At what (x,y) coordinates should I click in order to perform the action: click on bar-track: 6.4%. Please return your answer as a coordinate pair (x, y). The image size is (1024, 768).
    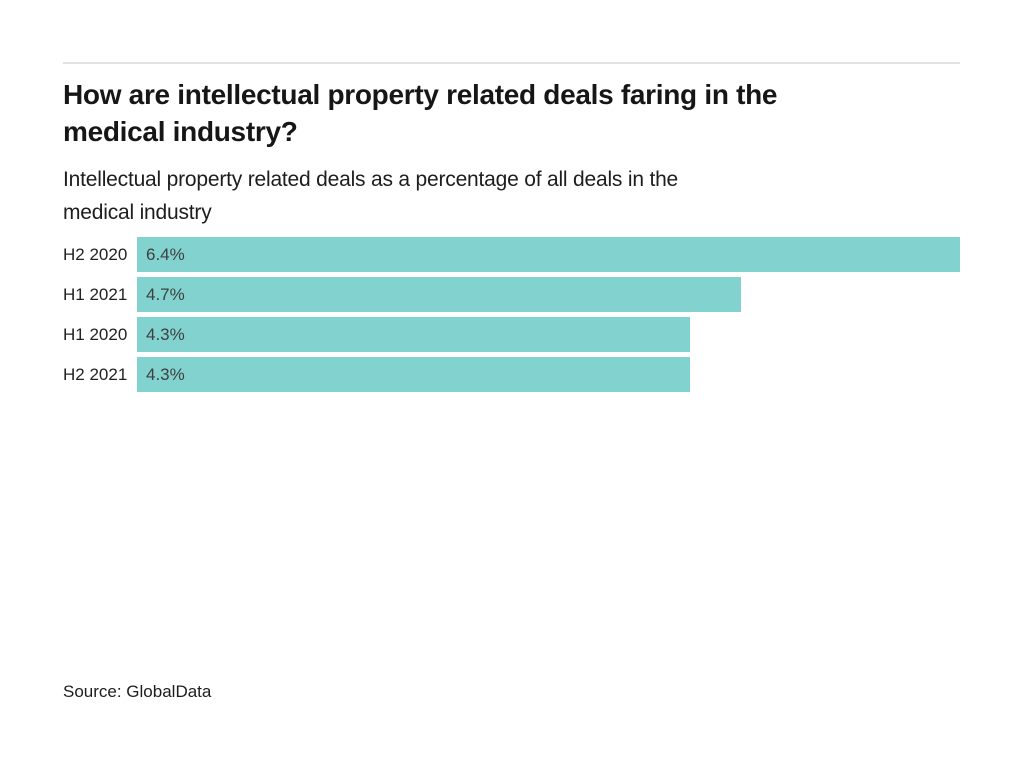
    Looking at the image, I should click on (548, 254).